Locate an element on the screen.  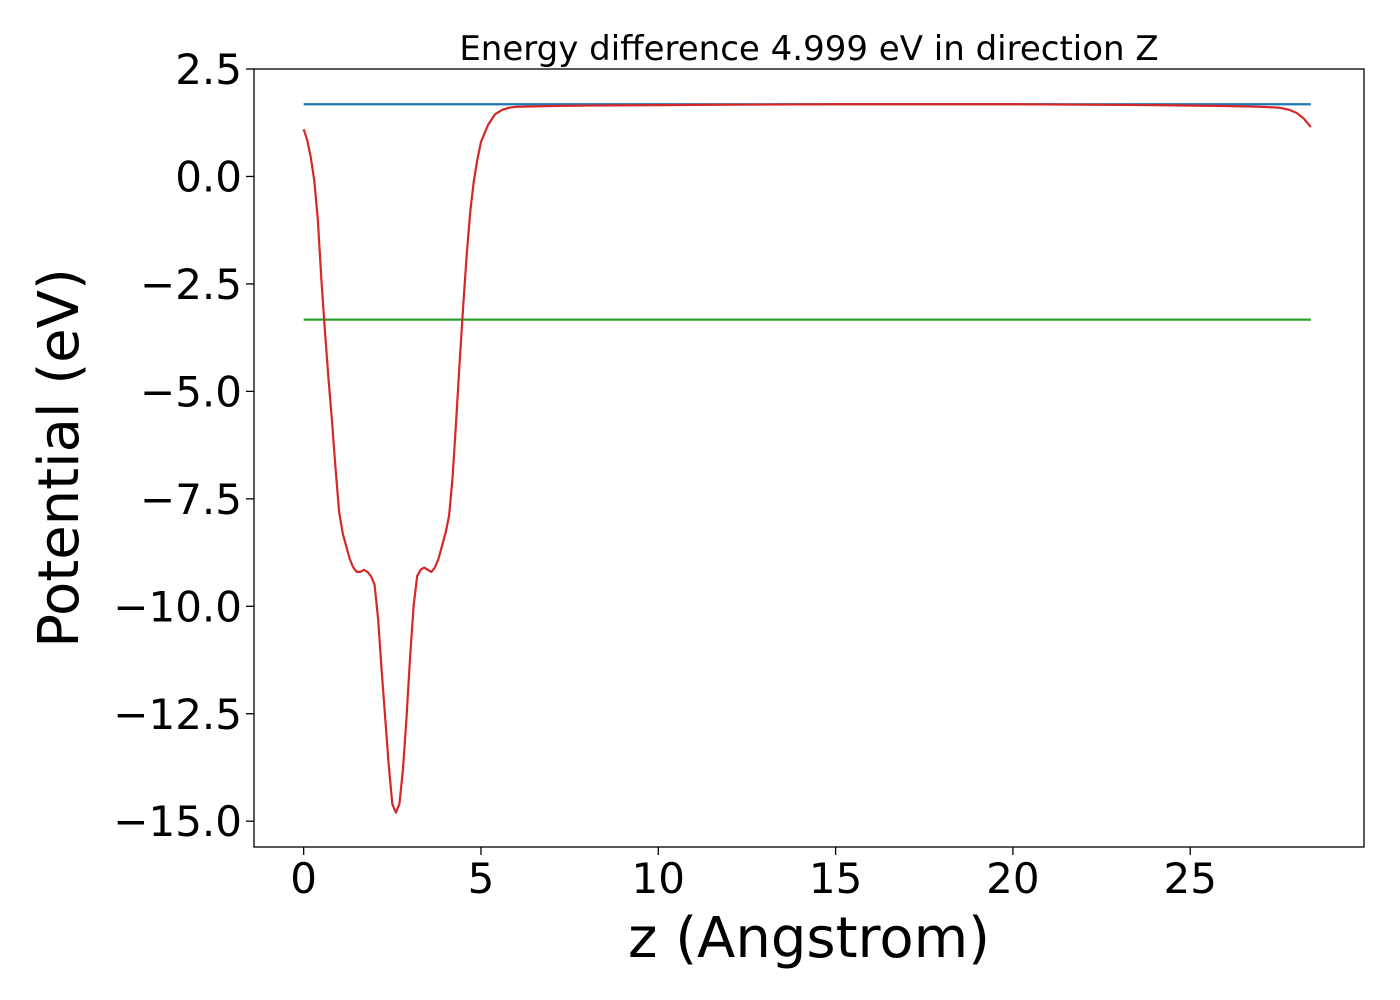
y-tick-label: 2.5 is located at coordinates (208, 69).